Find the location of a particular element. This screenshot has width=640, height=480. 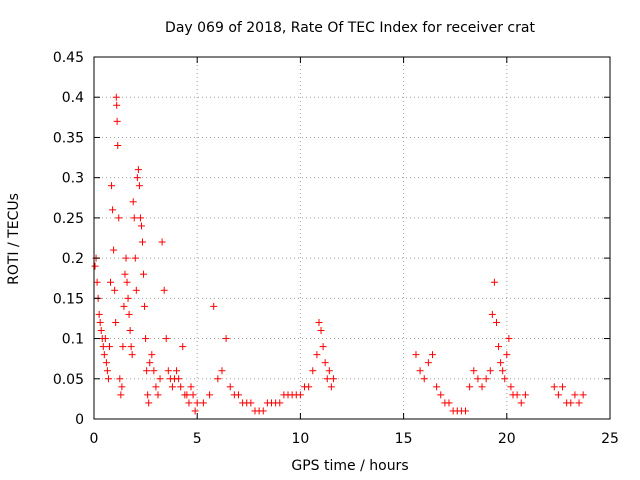

x-tick-label: 5 is located at coordinates (197, 439).